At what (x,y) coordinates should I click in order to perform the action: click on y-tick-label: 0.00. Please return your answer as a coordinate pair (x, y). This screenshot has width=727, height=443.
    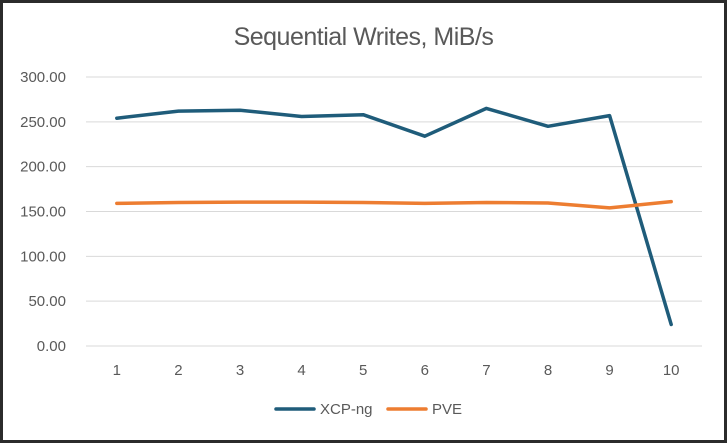
    Looking at the image, I should click on (51, 346).